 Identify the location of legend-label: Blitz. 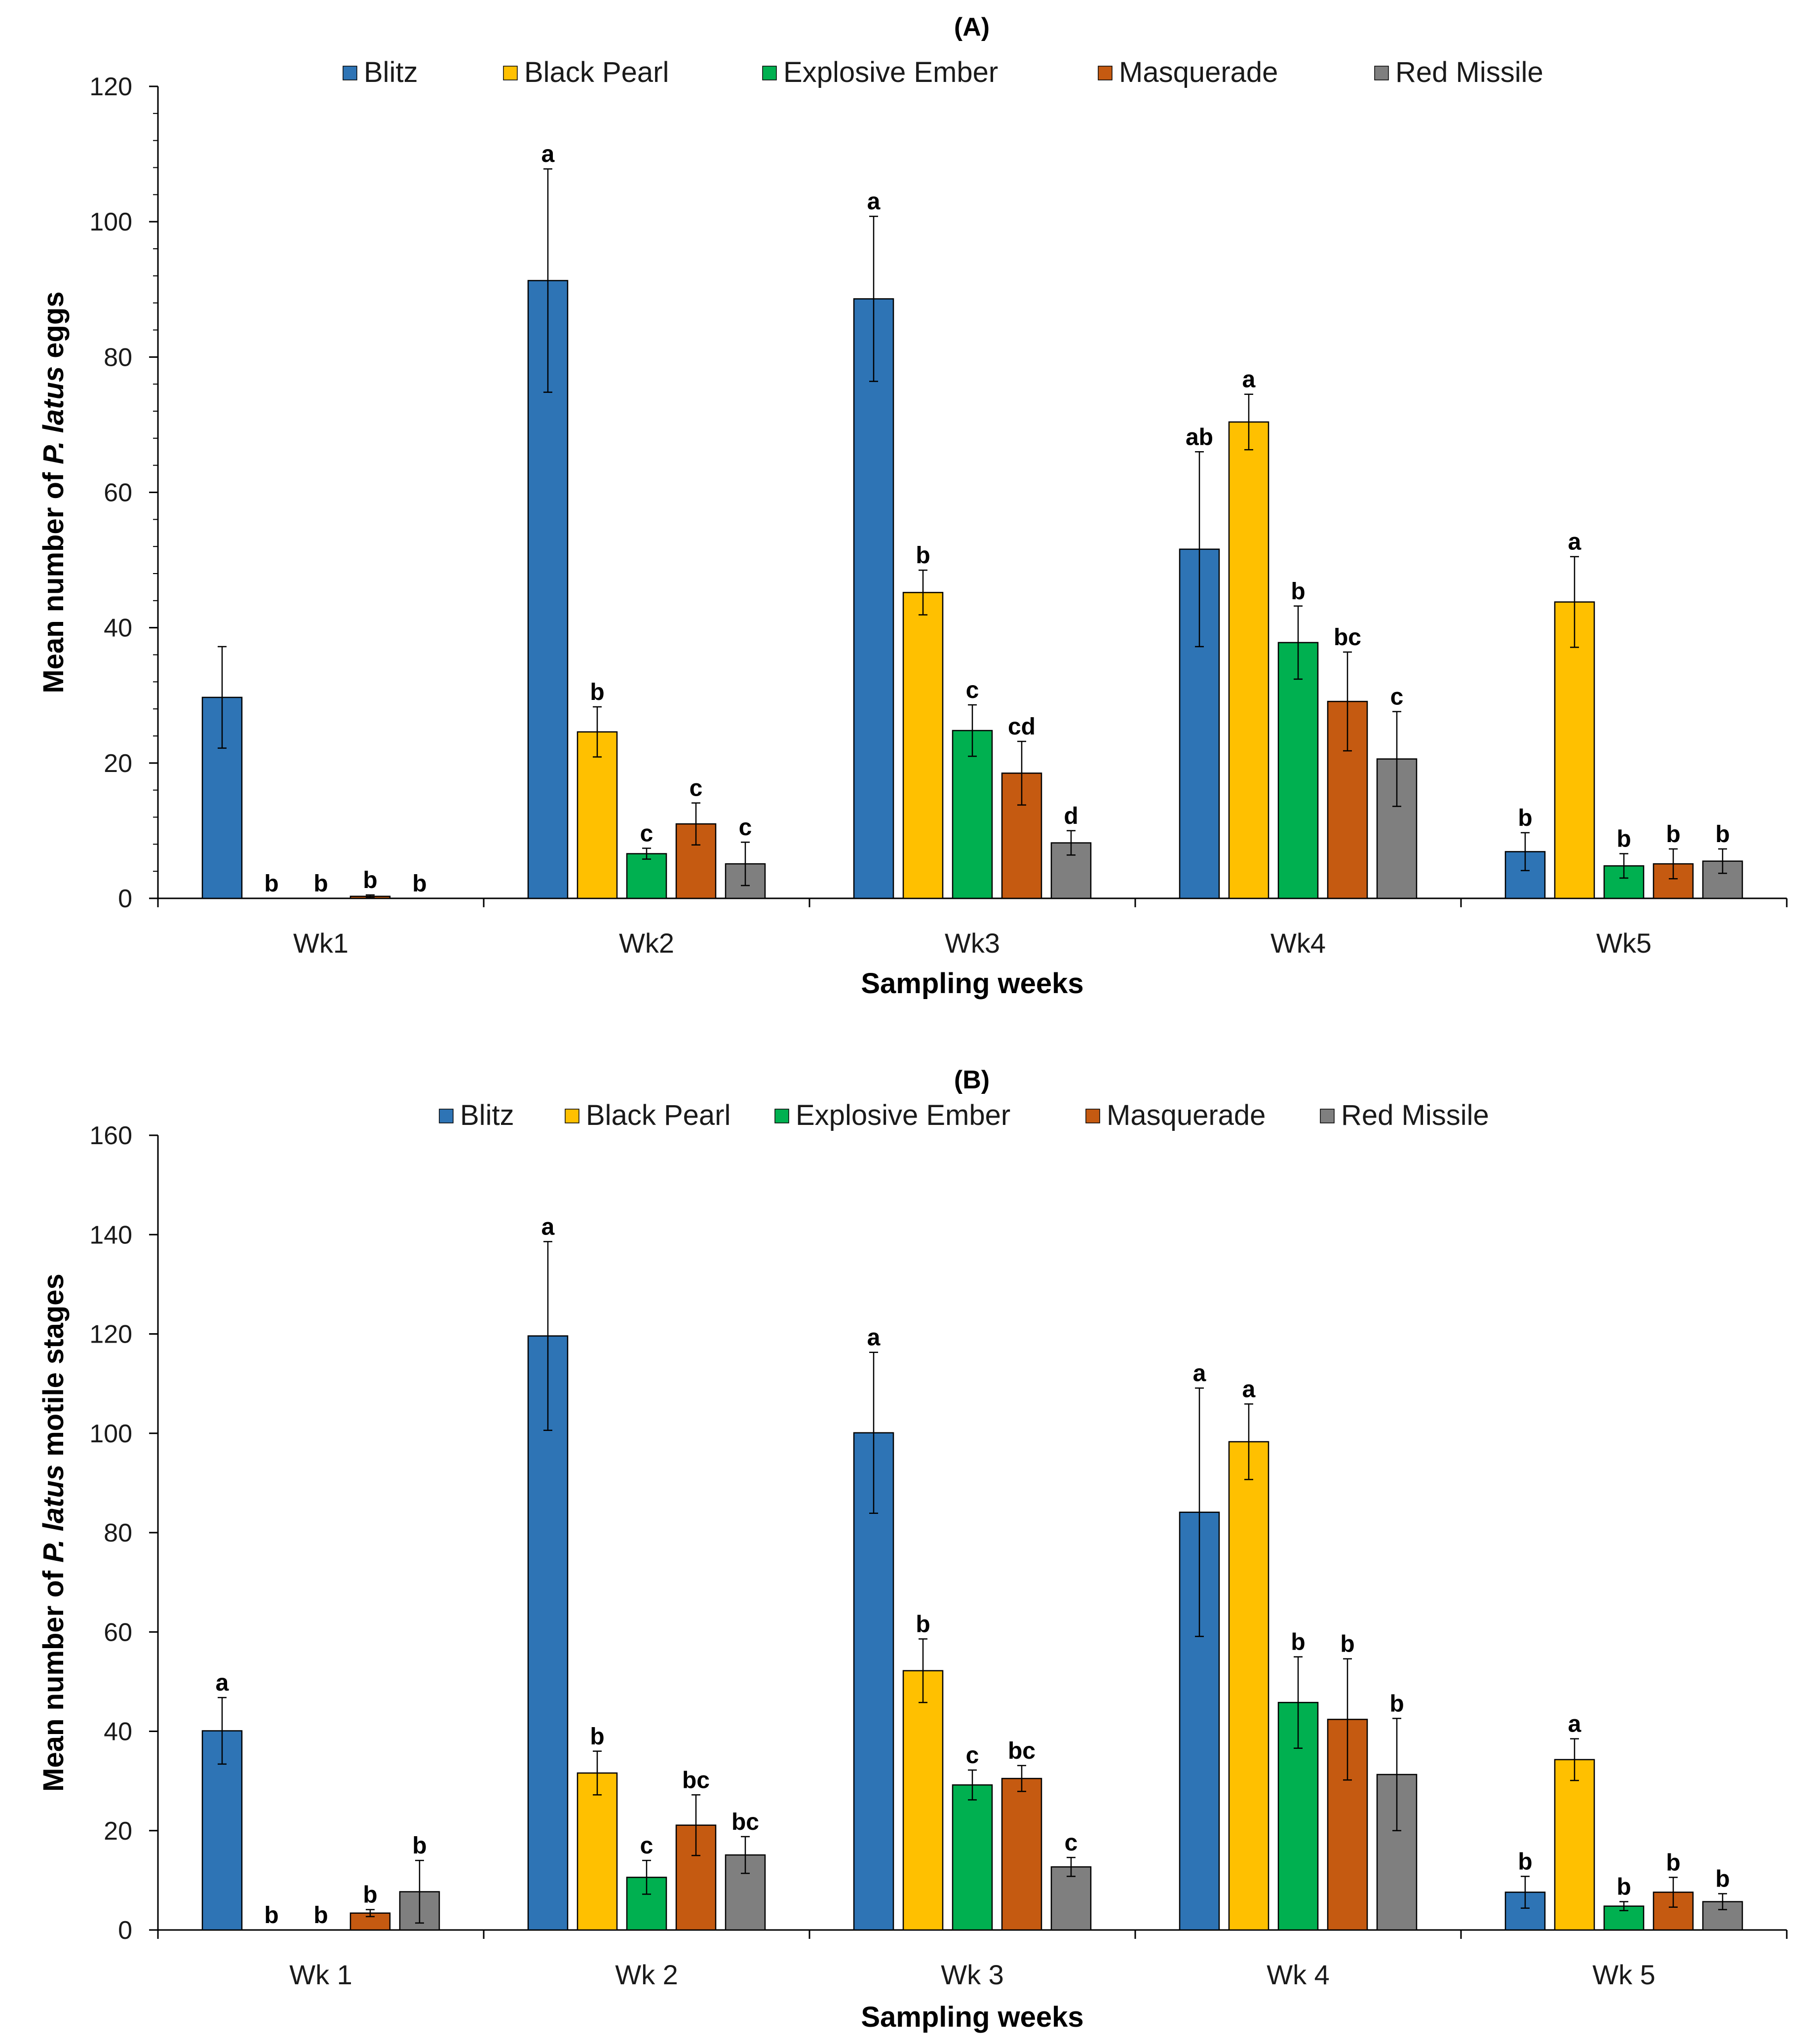
(391, 72).